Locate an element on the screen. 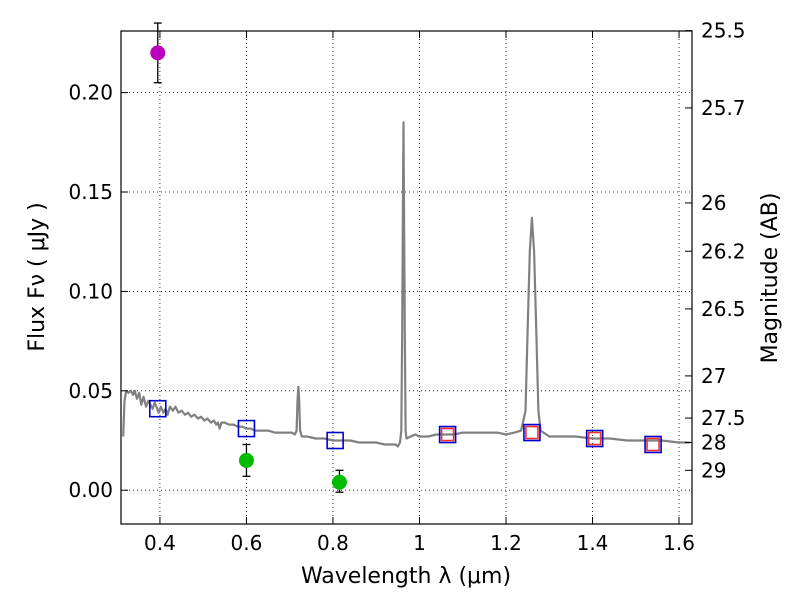 The height and width of the screenshot is (600, 800). x-tick-label: 1.6 is located at coordinates (679, 543).